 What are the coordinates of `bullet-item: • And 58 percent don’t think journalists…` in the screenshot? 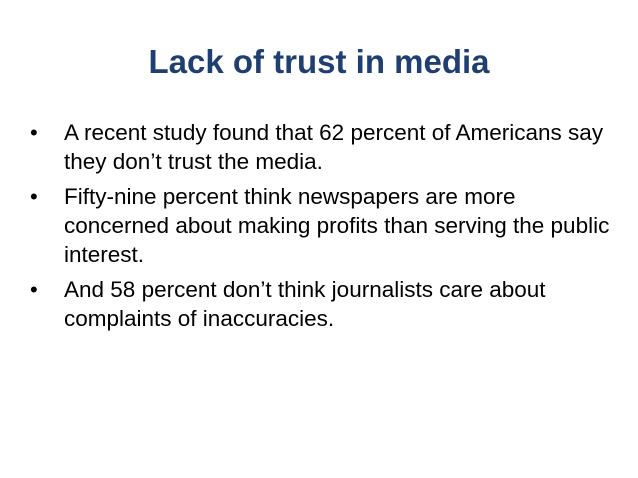 It's located at (323, 304).